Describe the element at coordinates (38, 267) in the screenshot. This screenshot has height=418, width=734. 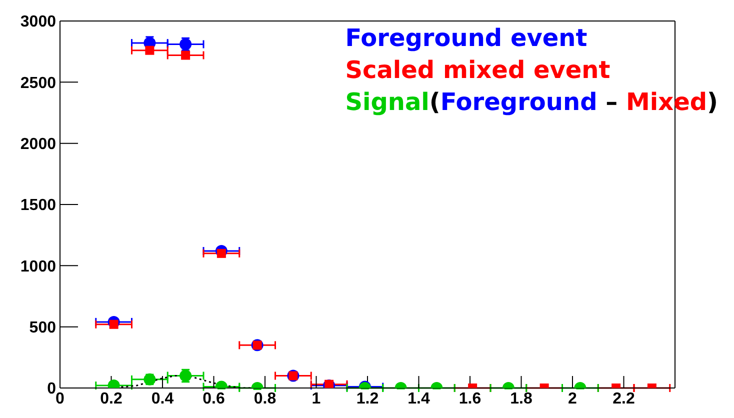
I see `y-tick-label: 1000` at that location.